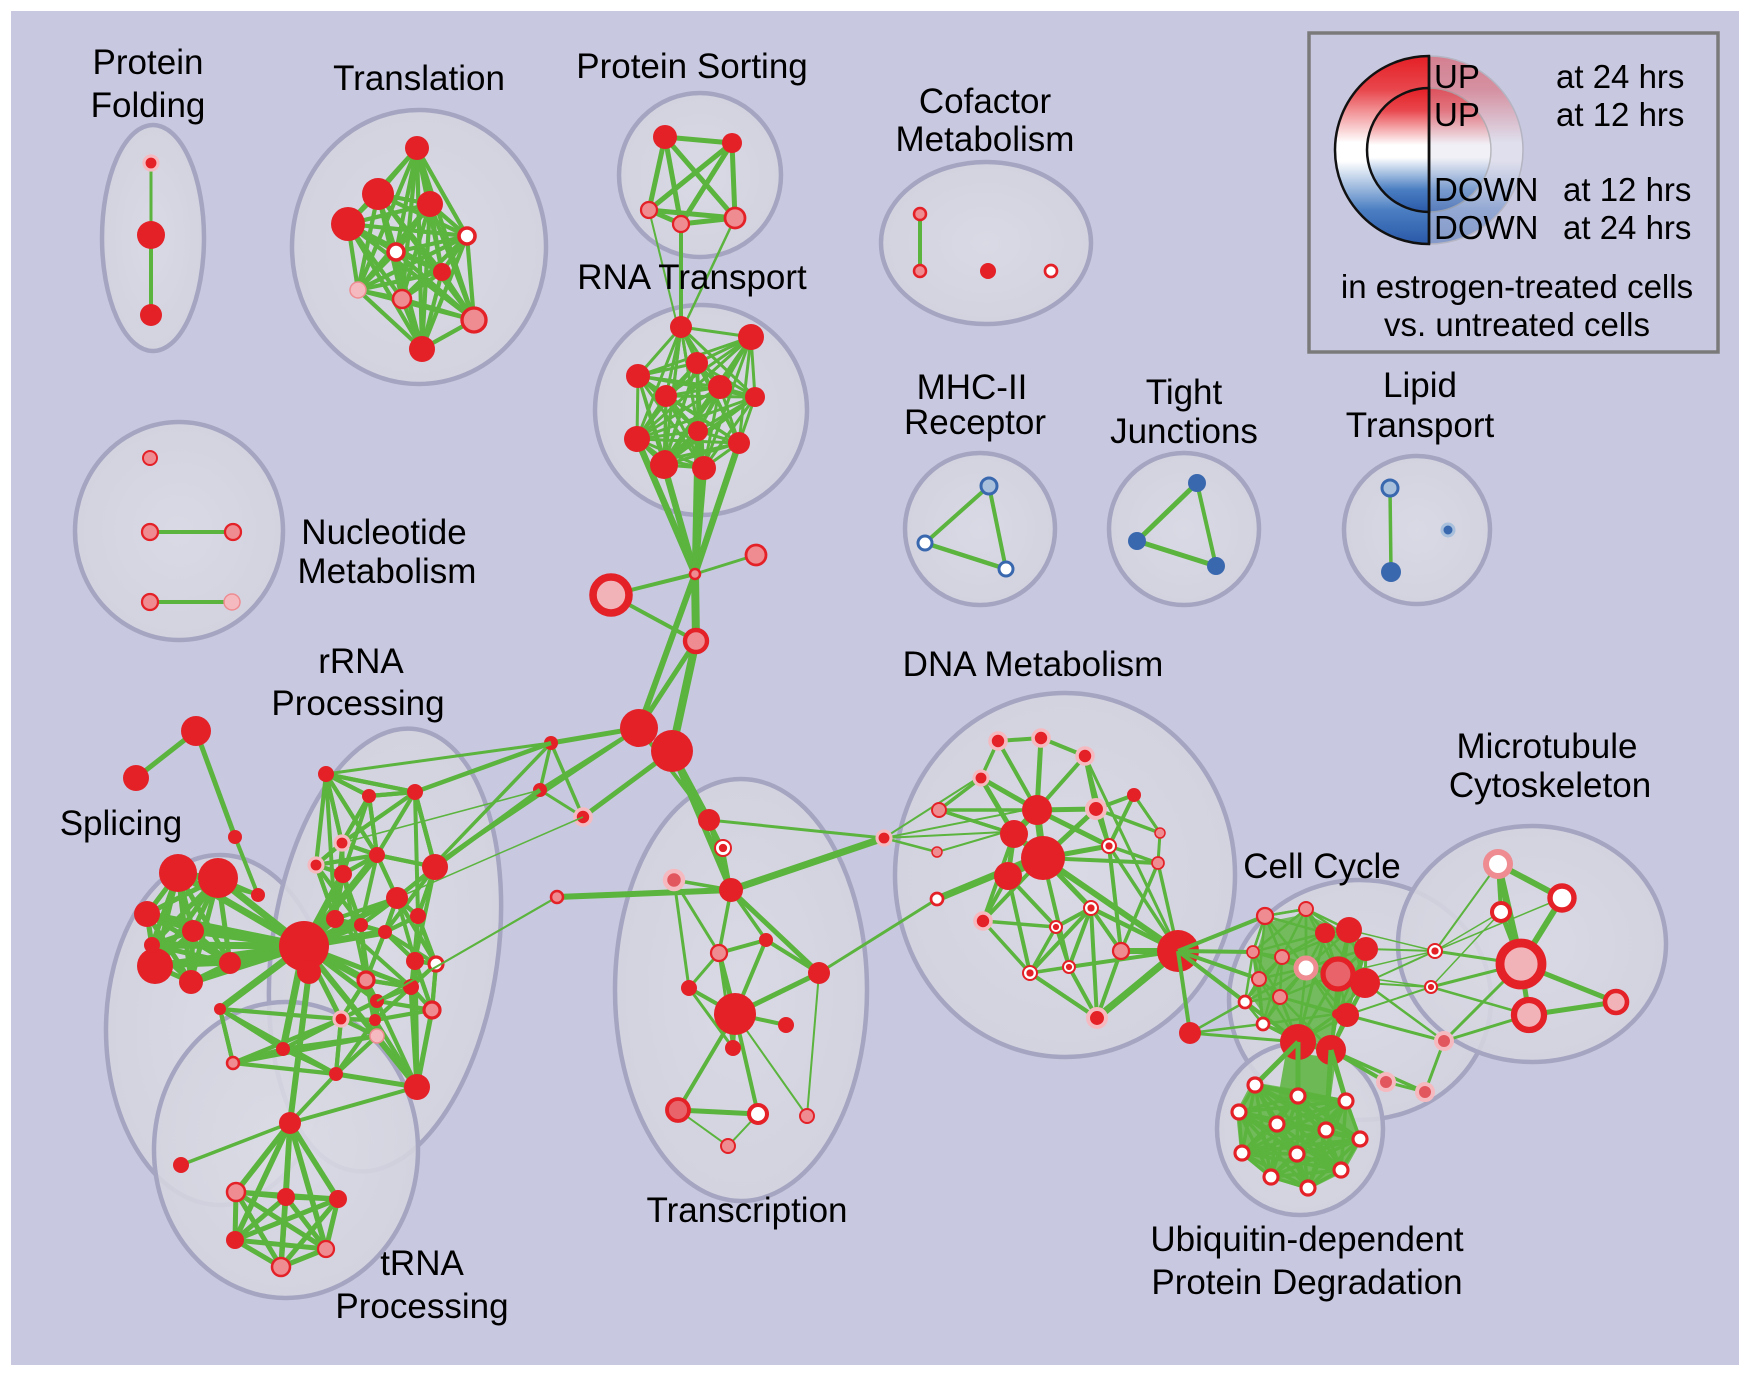 Image resolution: width=1750 pixels, height=1376 pixels. What do you see at coordinates (1184, 392) in the screenshot?
I see `svg-text: Tight` at bounding box center [1184, 392].